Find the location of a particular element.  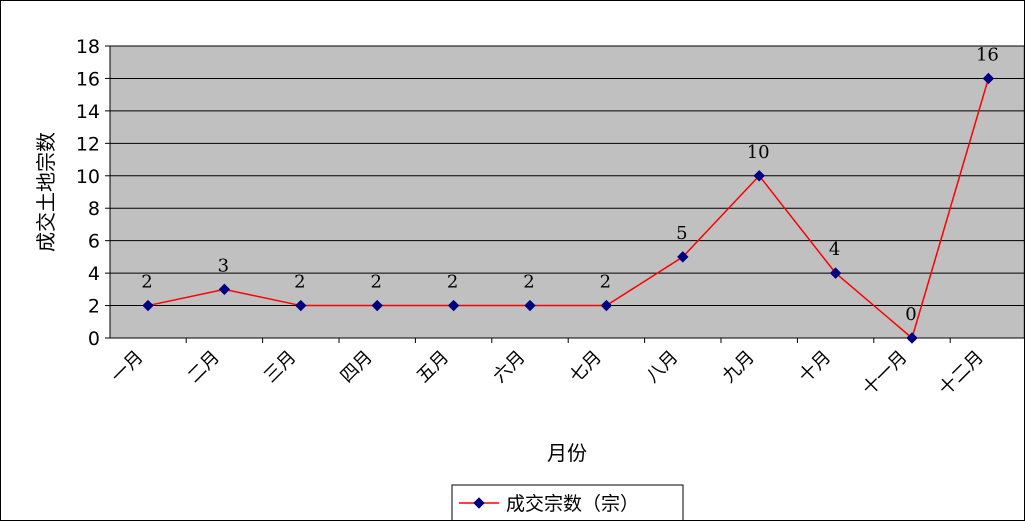

x-tick-label: 五月 is located at coordinates (433, 367).